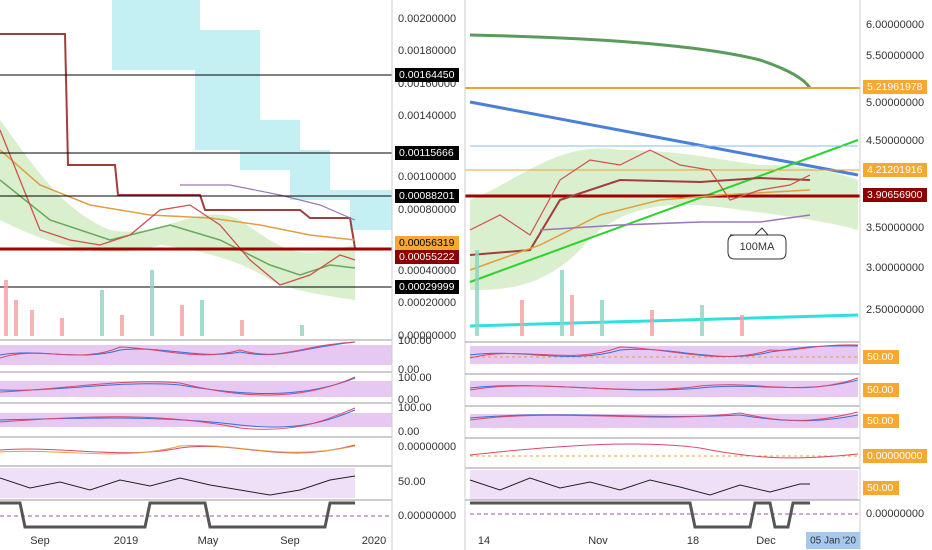 The width and height of the screenshot is (932, 550). I want to click on price-label: 0.00080000, so click(427, 210).